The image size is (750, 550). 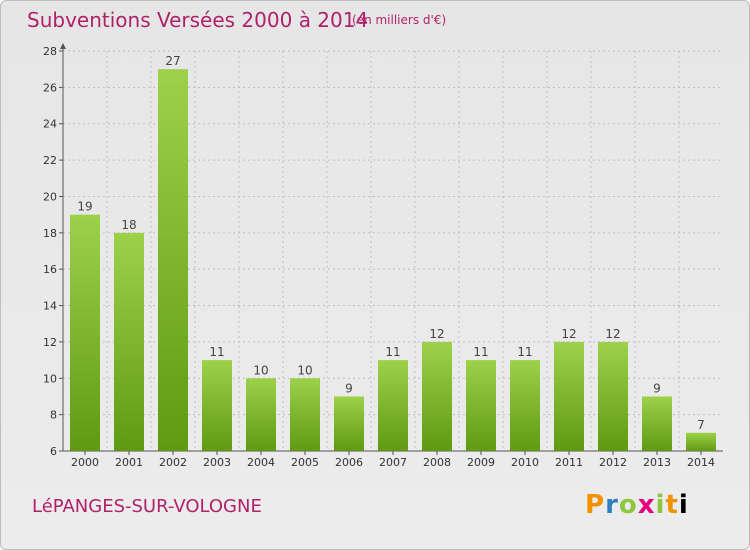 What do you see at coordinates (569, 396) in the screenshot?
I see `bar-2011` at bounding box center [569, 396].